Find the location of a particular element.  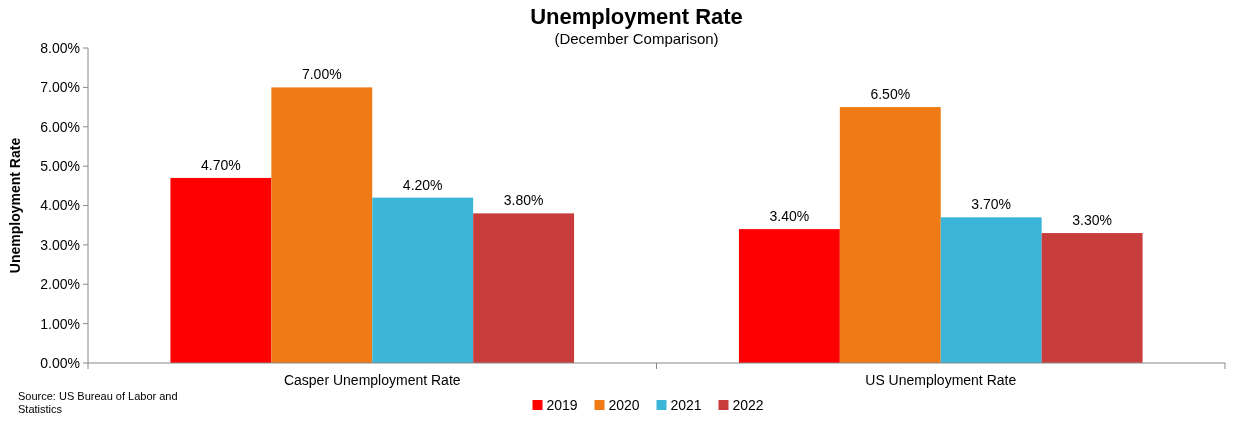

y-tick-label: 8.00% is located at coordinates (60, 47).